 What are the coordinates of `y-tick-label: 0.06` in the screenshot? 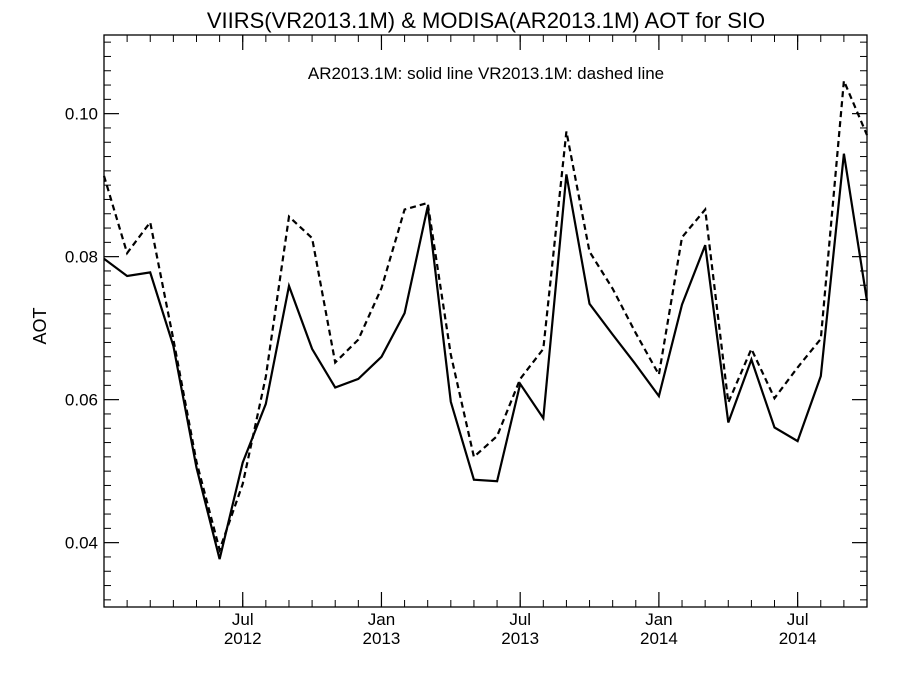 It's located at (81, 400).